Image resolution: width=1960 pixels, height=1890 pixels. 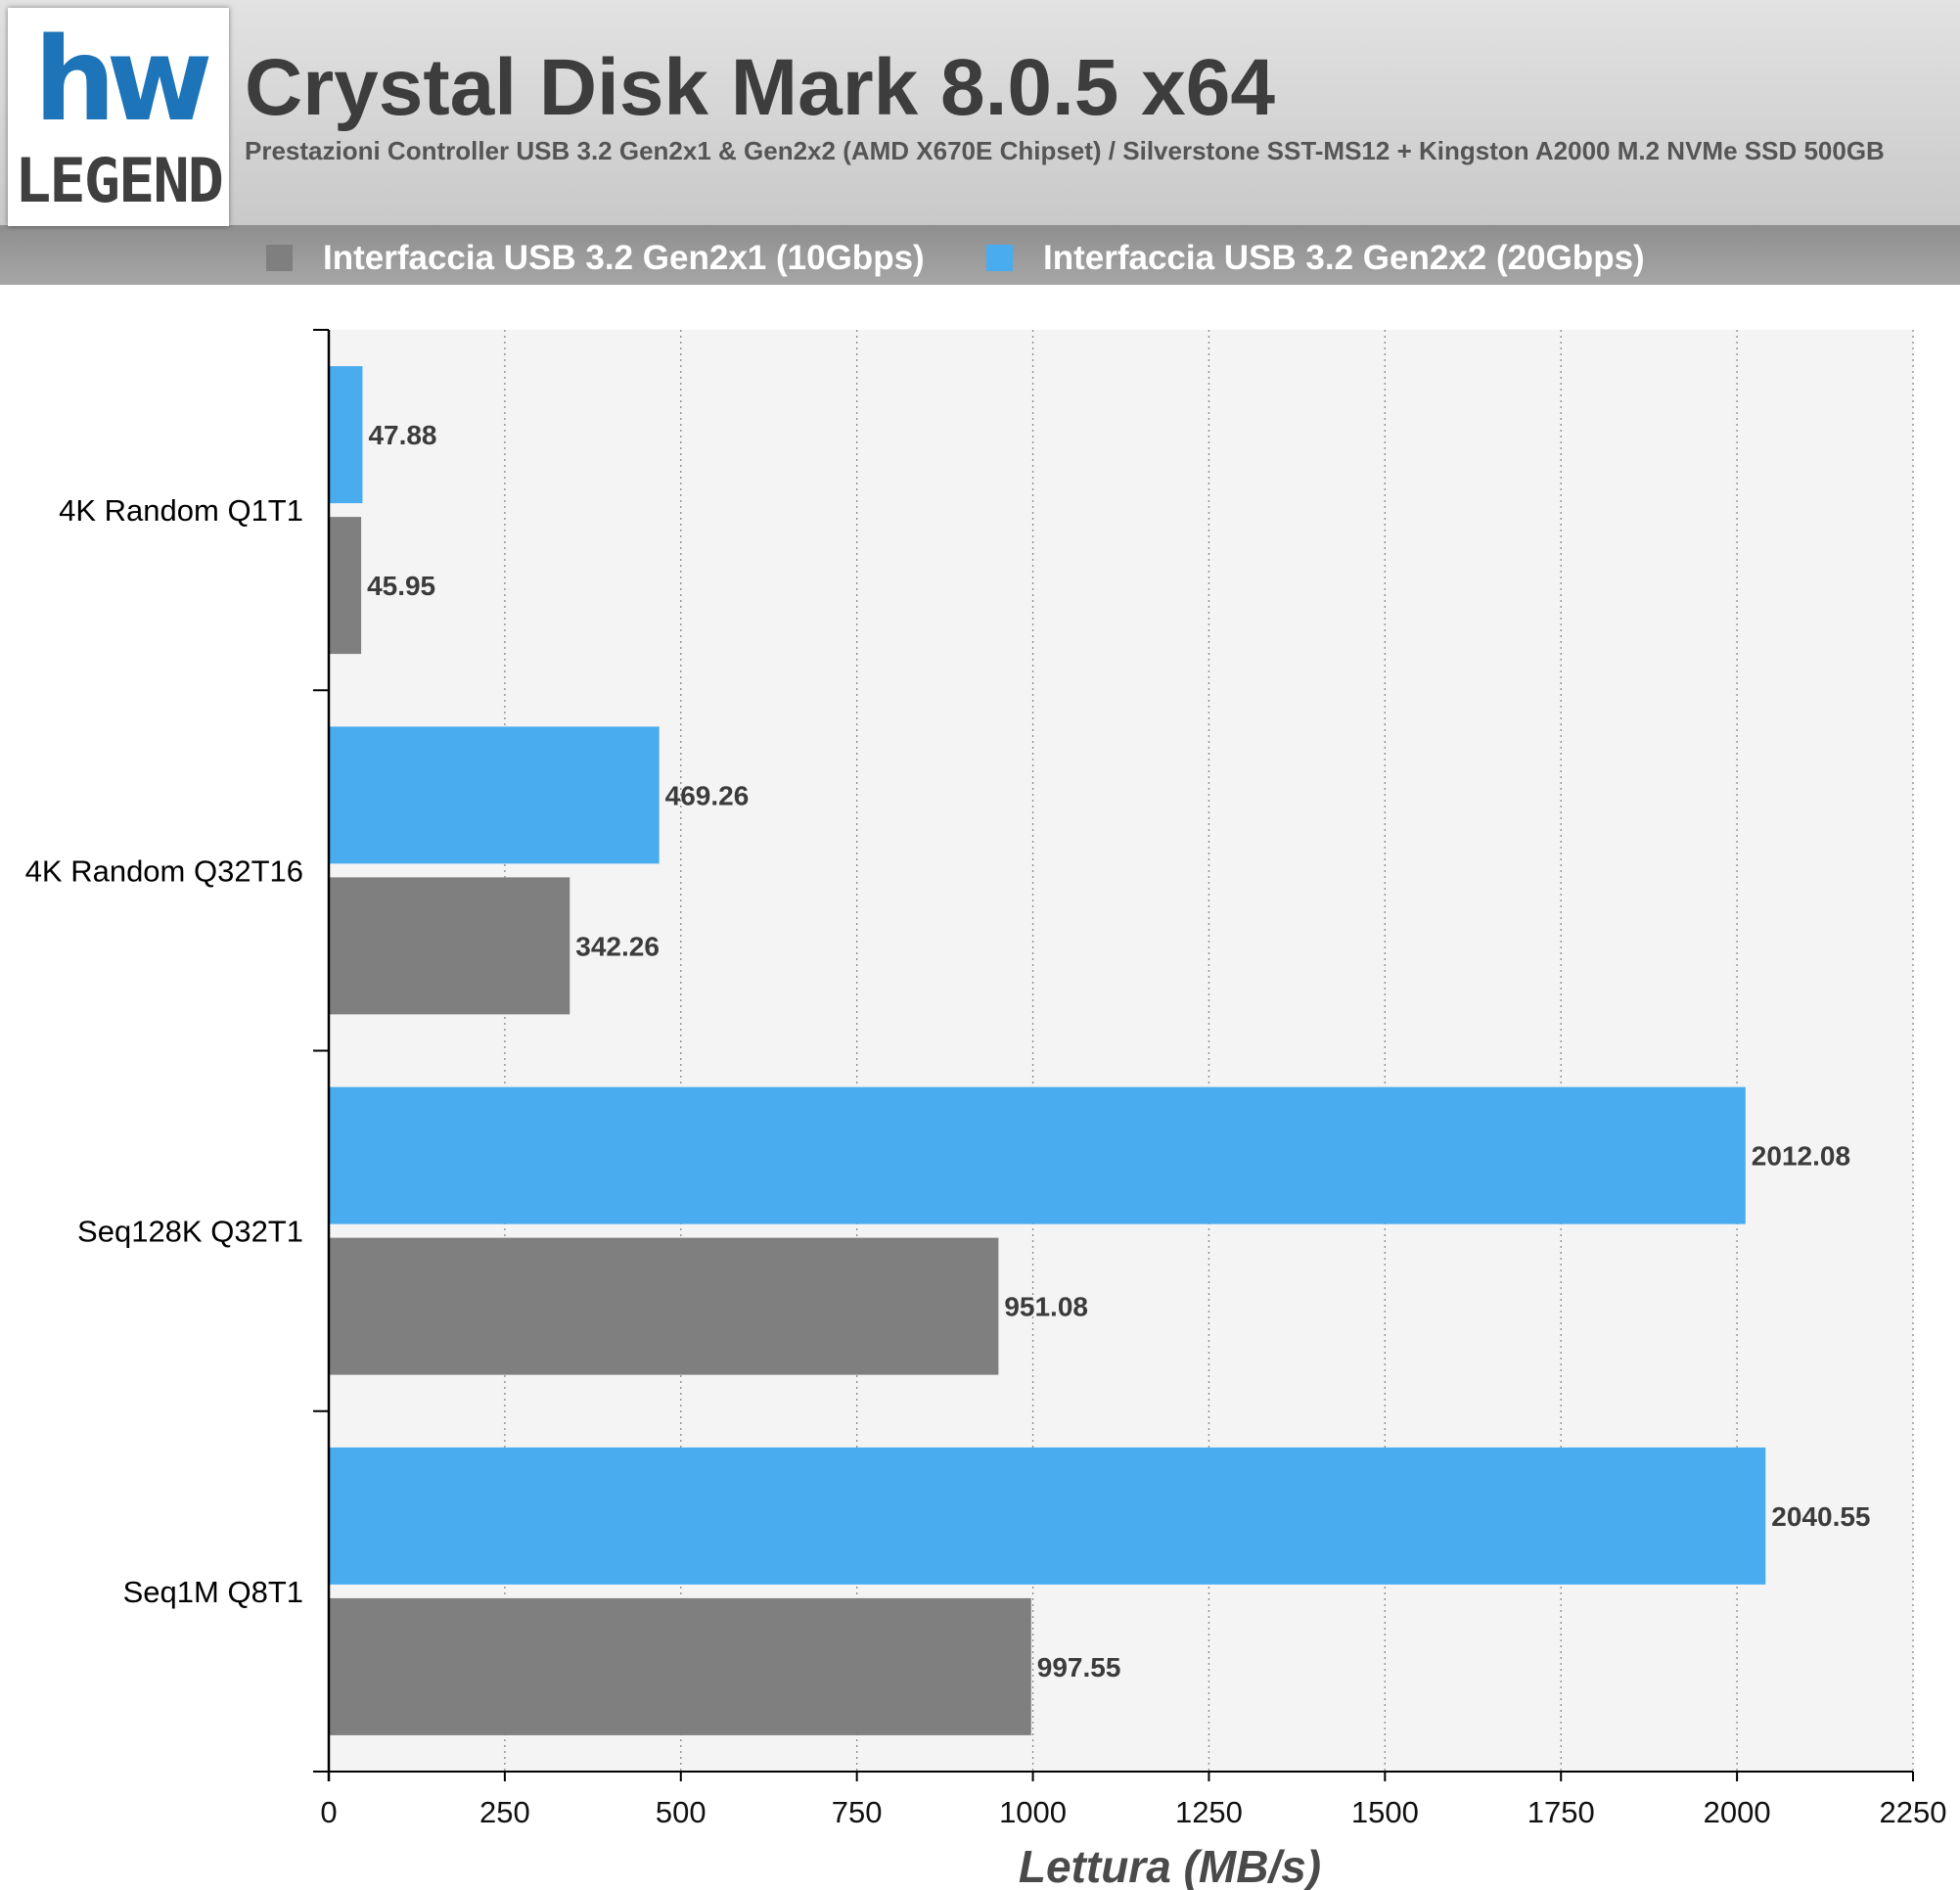 What do you see at coordinates (1801, 1156) in the screenshot?
I see `bar-value-label: 2012.08` at bounding box center [1801, 1156].